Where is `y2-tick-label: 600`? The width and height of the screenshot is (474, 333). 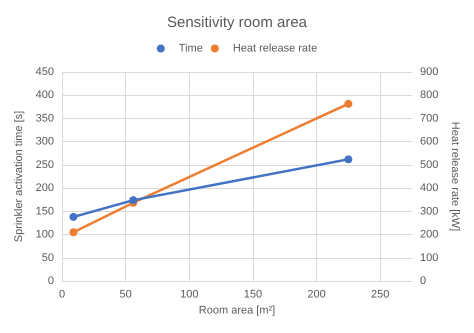 y2-tick-label: 600 is located at coordinates (429, 142).